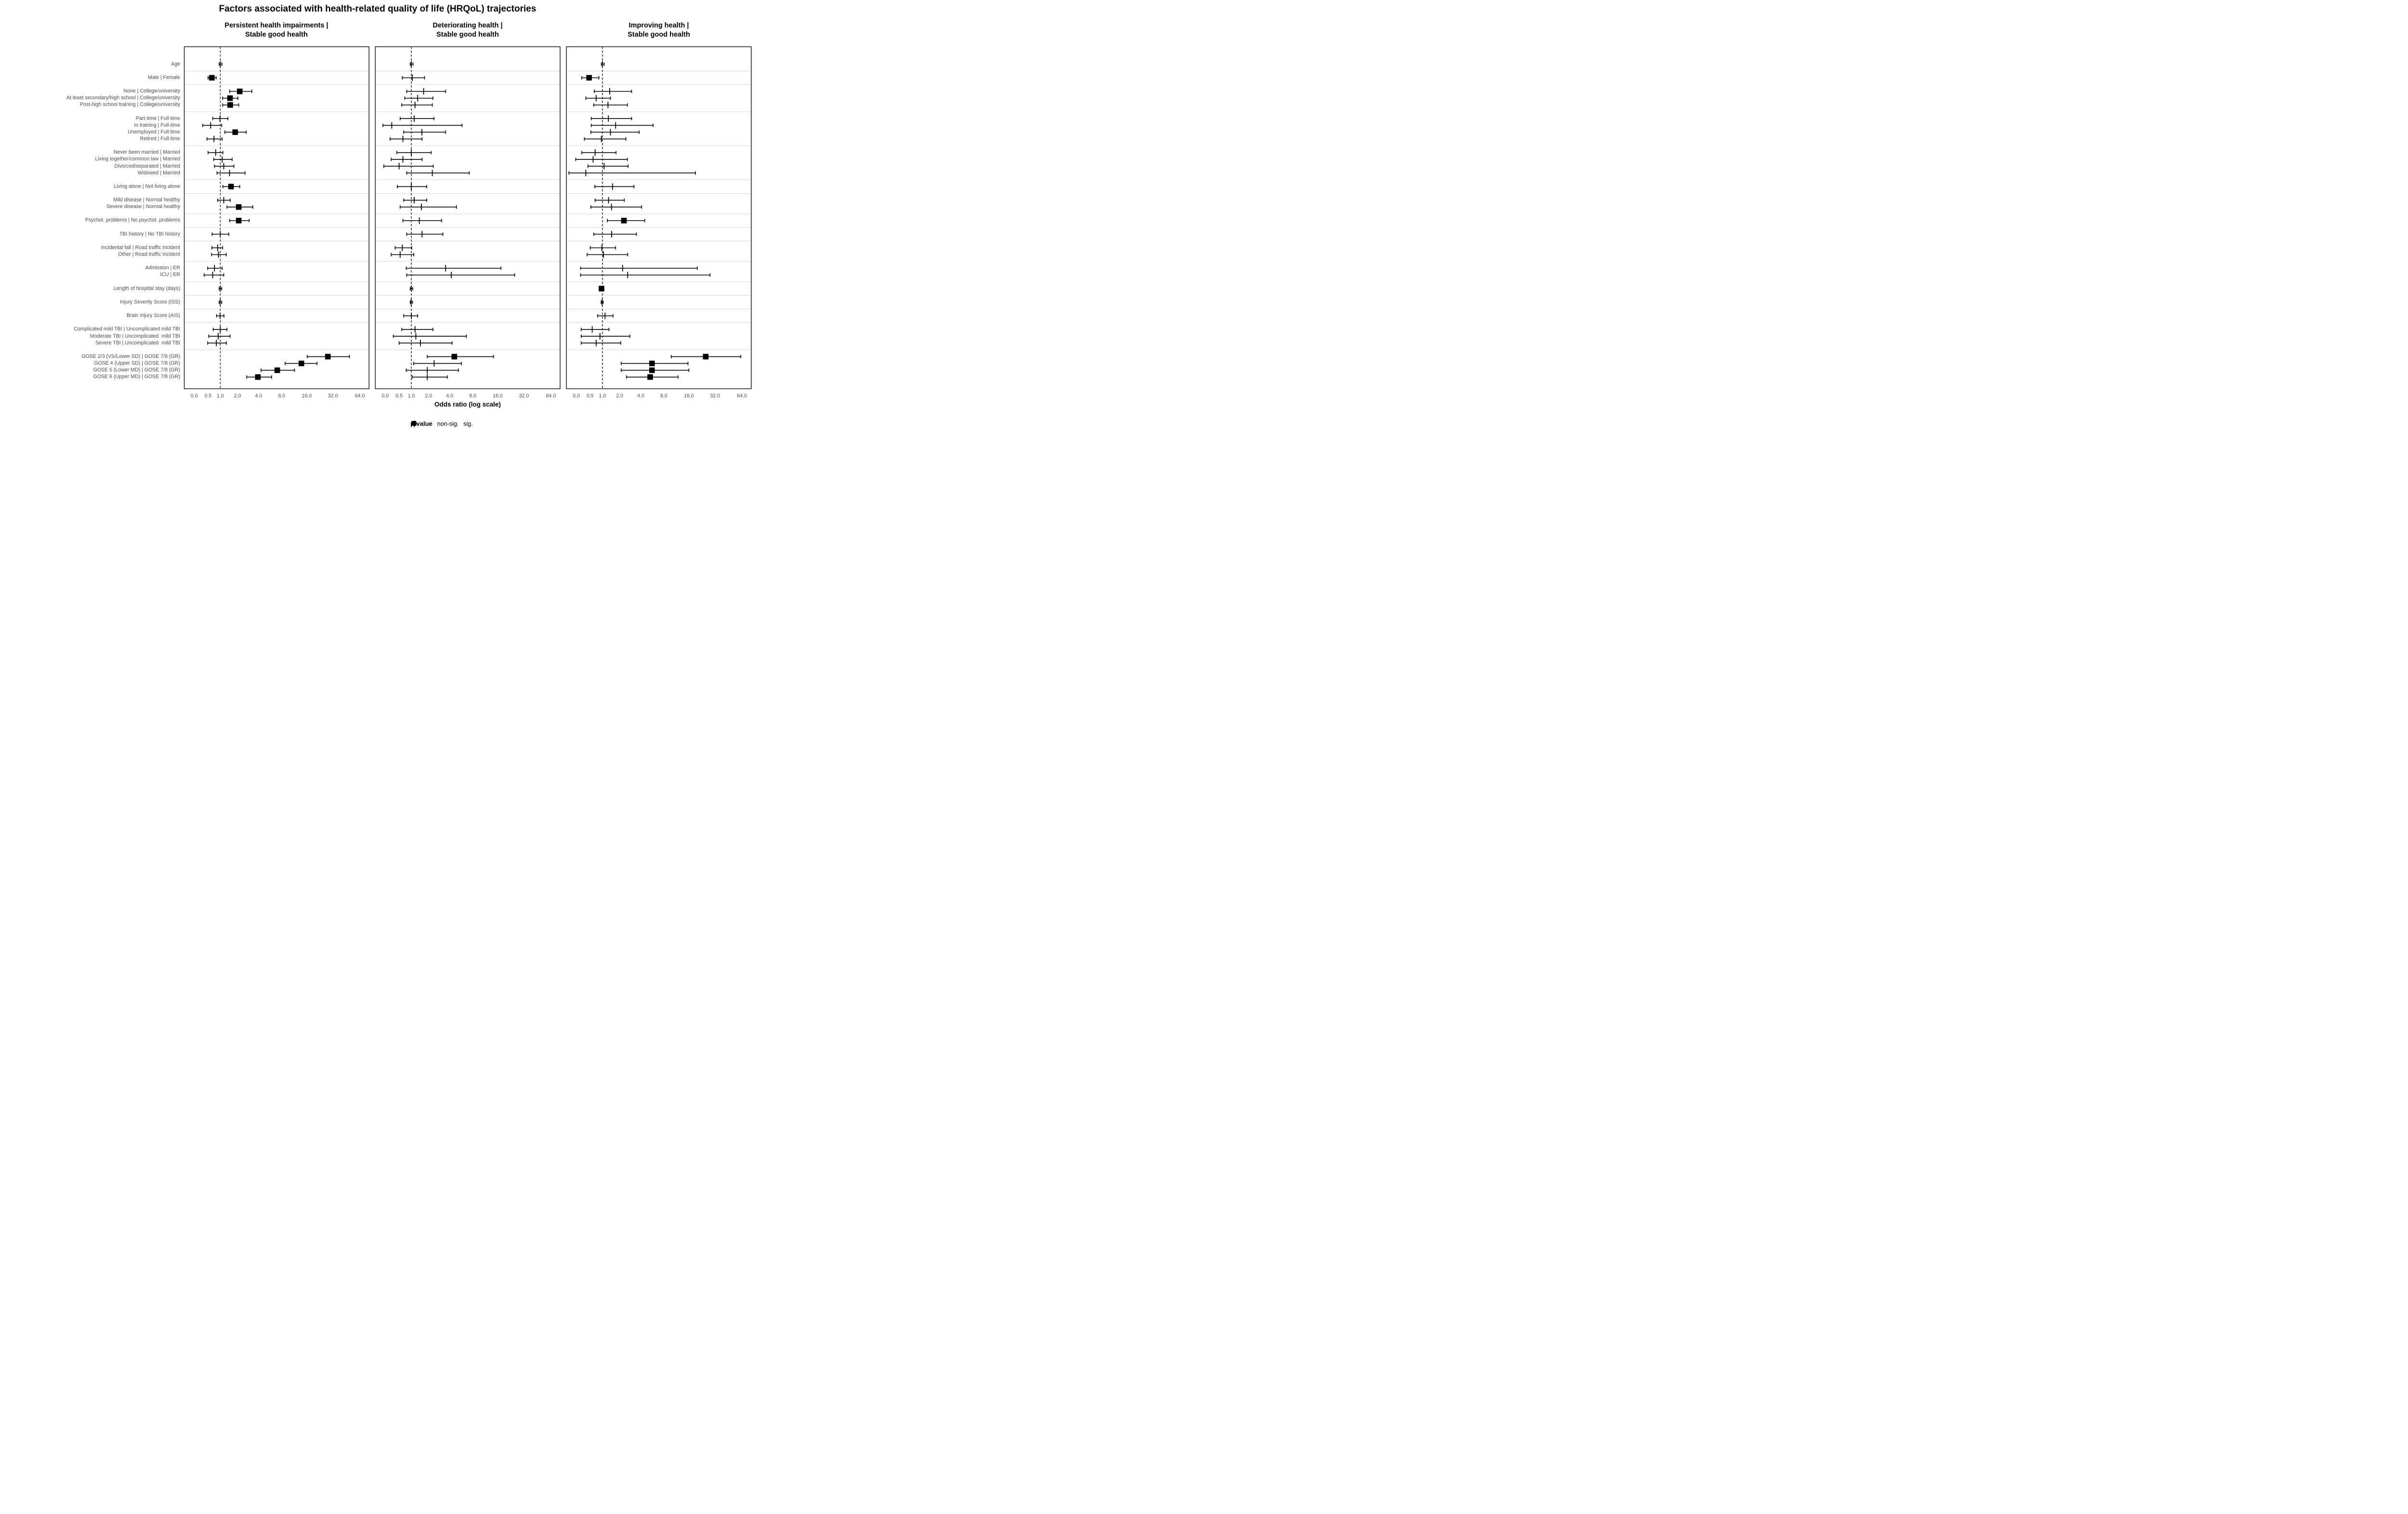  Describe the element at coordinates (147, 186) in the screenshot. I see `row-label: Living alone | Not living alone` at that location.